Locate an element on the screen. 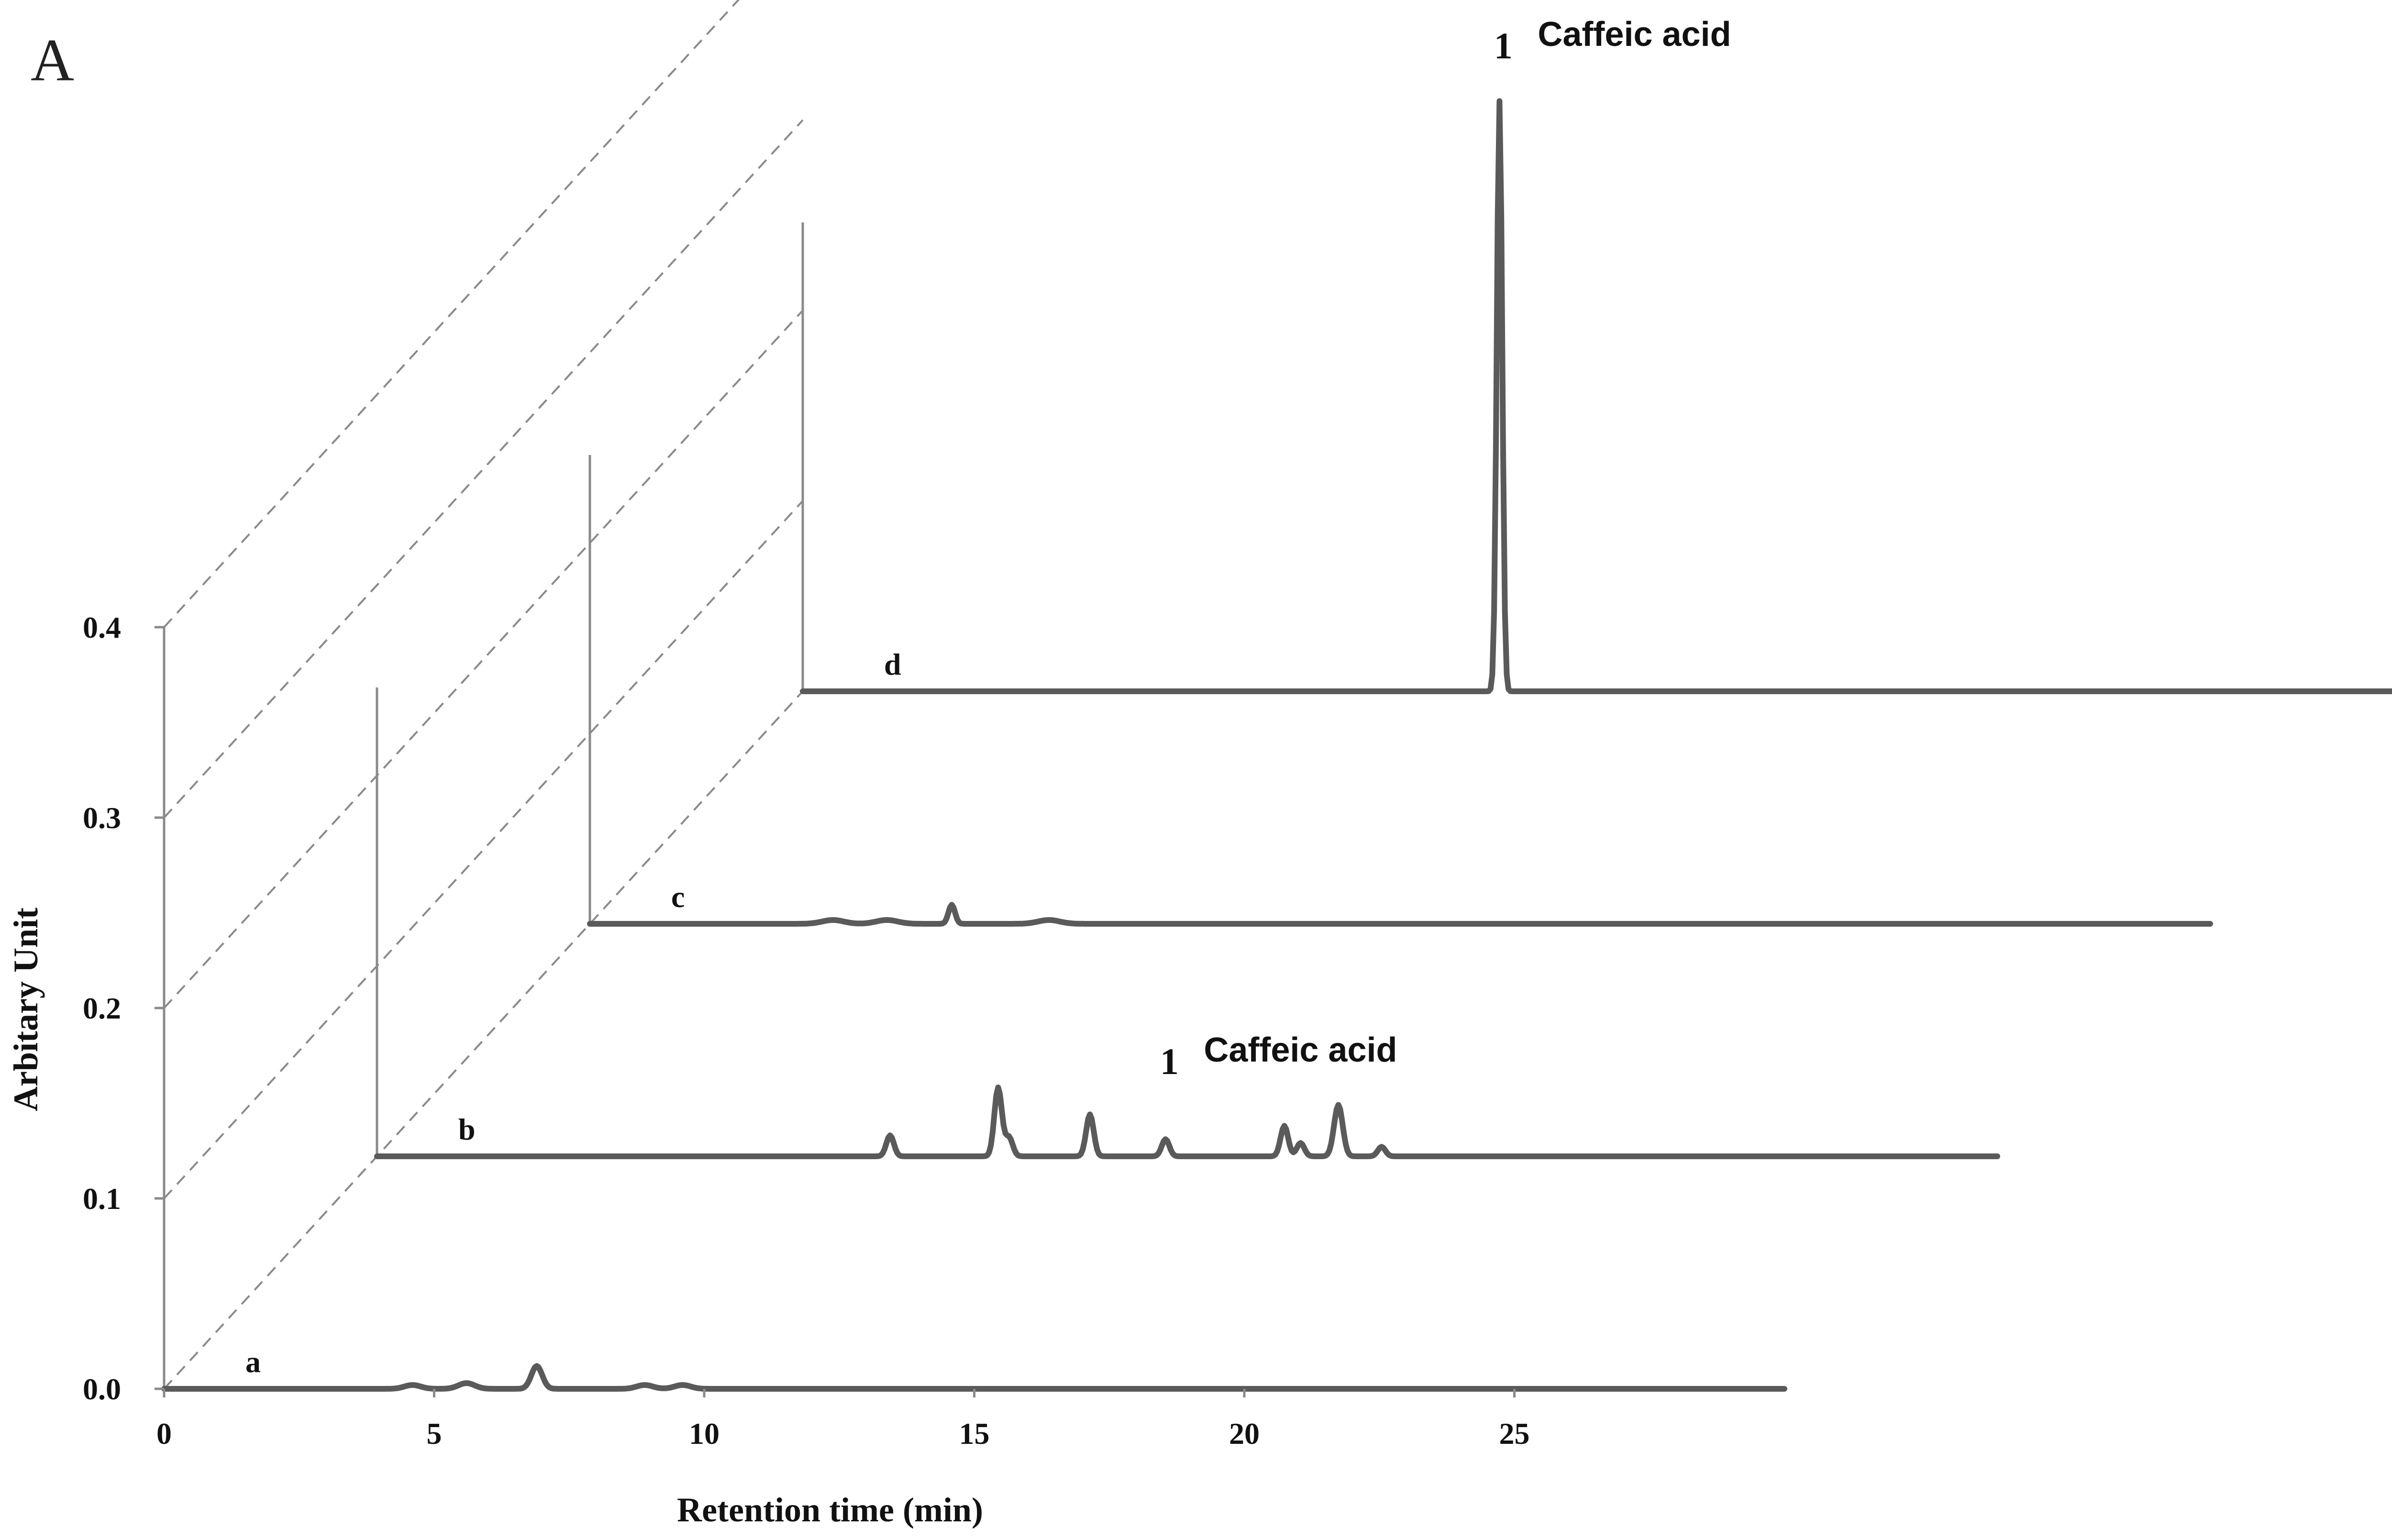 This screenshot has width=2392, height=1540. y-tick-label: 0.0 is located at coordinates (102, 1389).